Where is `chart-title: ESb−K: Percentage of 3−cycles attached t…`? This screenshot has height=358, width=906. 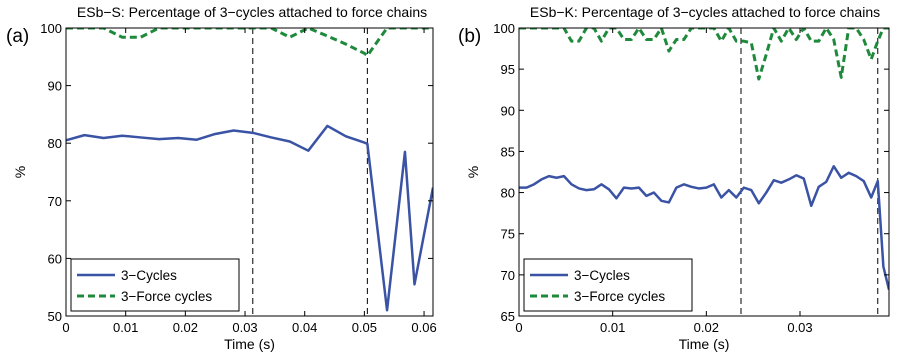 chart-title: ESb−K: Percentage of 3−cycles attached t… is located at coordinates (705, 12).